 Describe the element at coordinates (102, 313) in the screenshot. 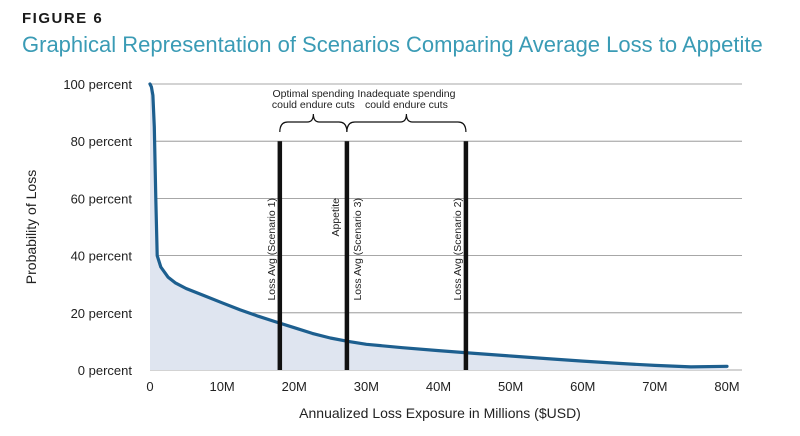

I see `y-tick-label-20: 20 percent` at that location.